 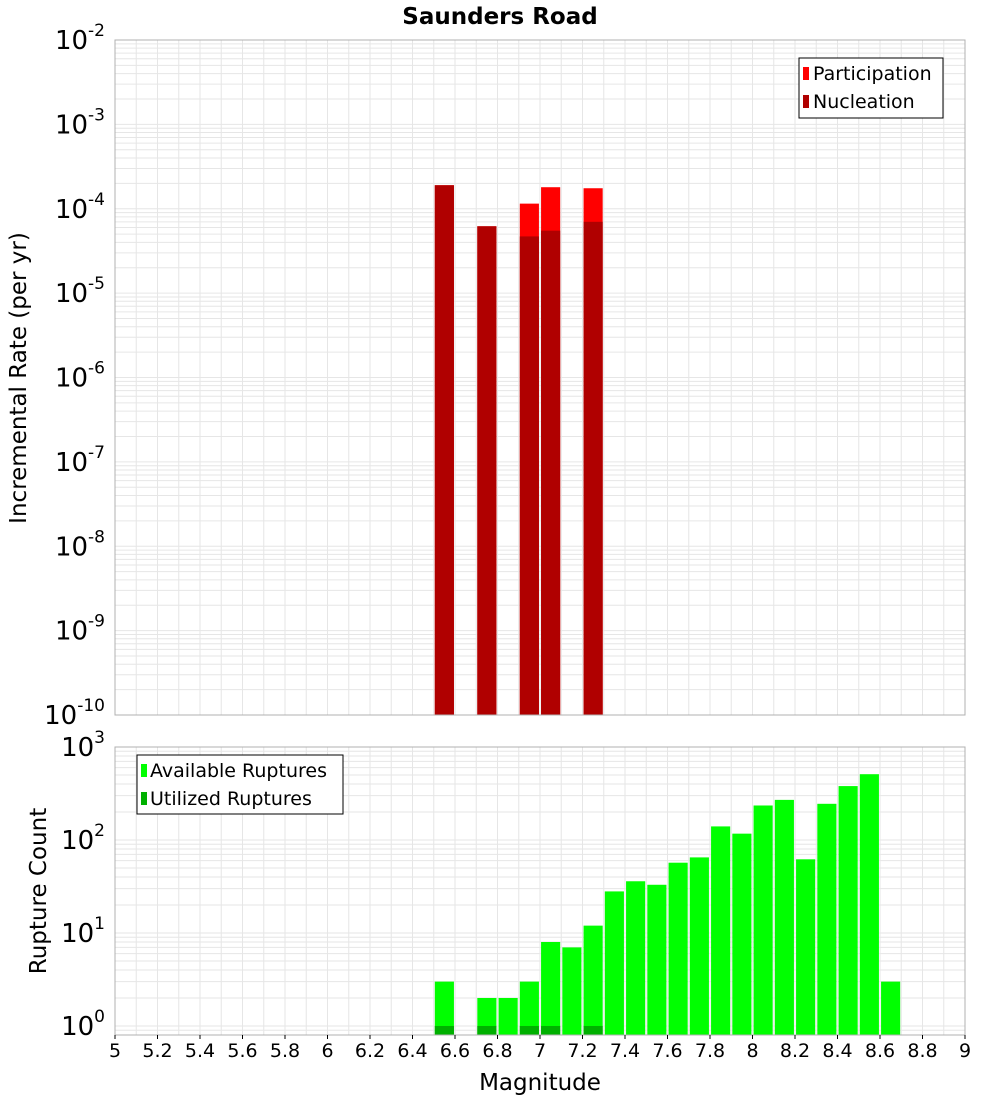 What do you see at coordinates (200, 1051) in the screenshot?
I see `x-tick-label: 5.4` at bounding box center [200, 1051].